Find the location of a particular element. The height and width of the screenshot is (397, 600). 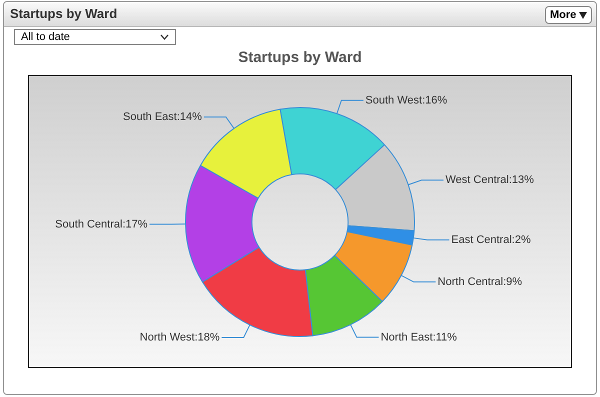

data-label: :11% is located at coordinates (445, 337).